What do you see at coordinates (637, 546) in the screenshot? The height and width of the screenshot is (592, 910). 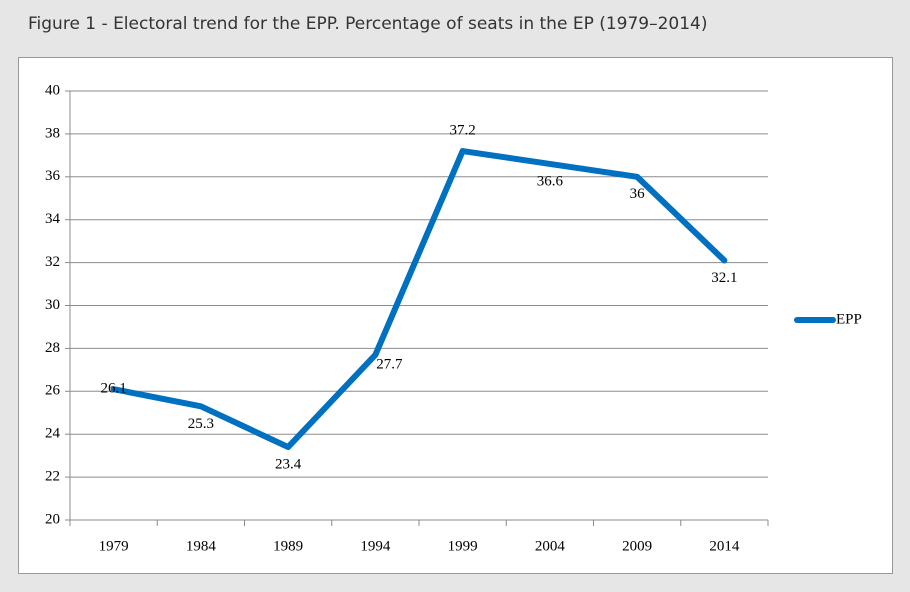 I see `x-tick-label: 2009` at bounding box center [637, 546].